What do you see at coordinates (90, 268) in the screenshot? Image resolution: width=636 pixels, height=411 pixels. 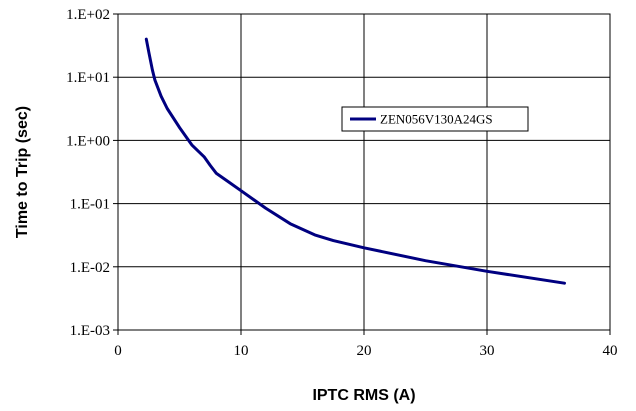 I see `y-tick-label: 1.E-02` at bounding box center [90, 268].